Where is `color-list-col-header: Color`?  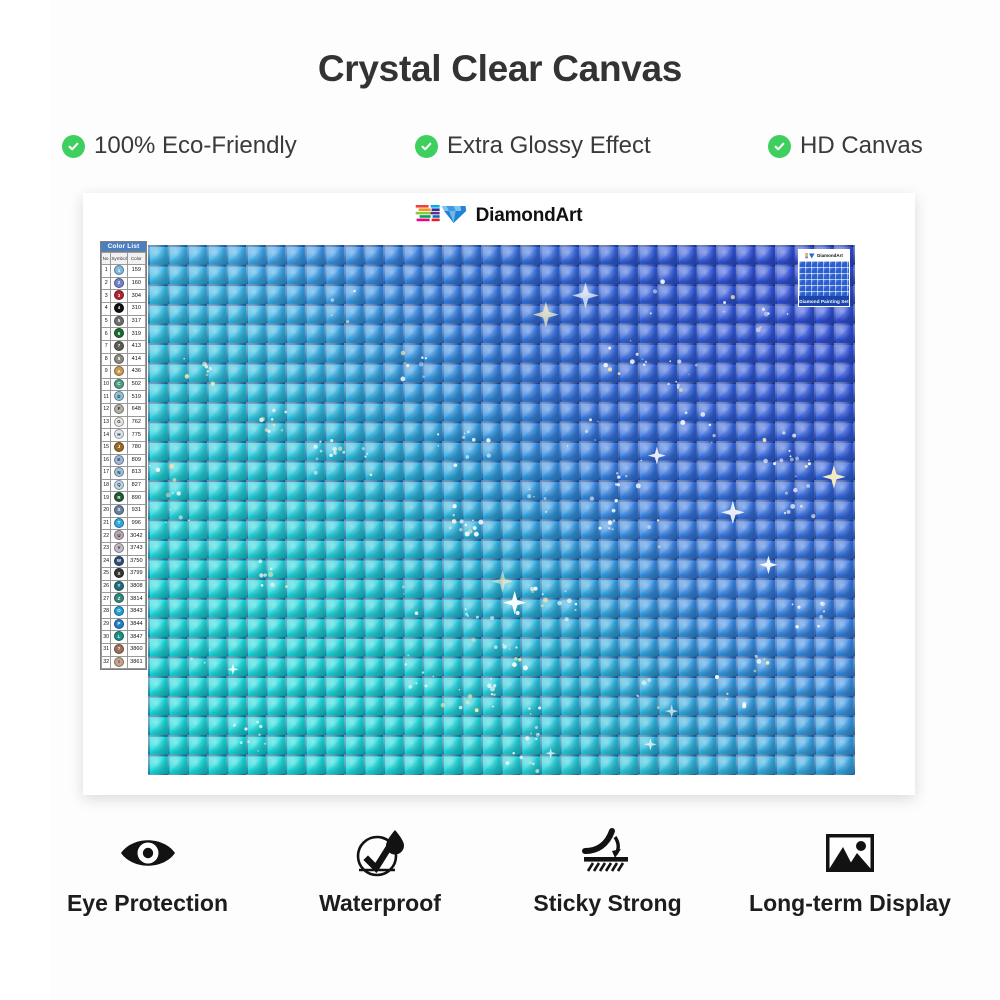
color-list-col-header: Color is located at coordinates (136, 258).